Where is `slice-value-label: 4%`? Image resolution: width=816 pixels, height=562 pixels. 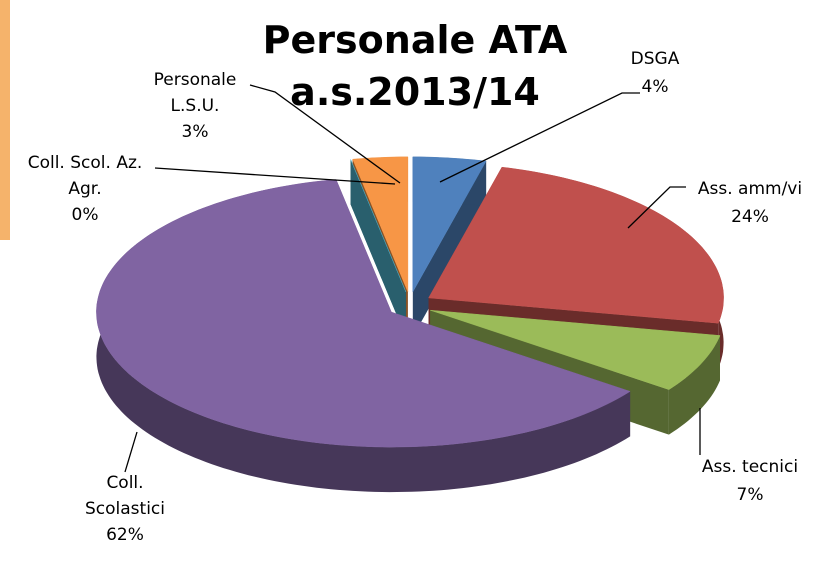 slice-value-label: 4% is located at coordinates (655, 87).